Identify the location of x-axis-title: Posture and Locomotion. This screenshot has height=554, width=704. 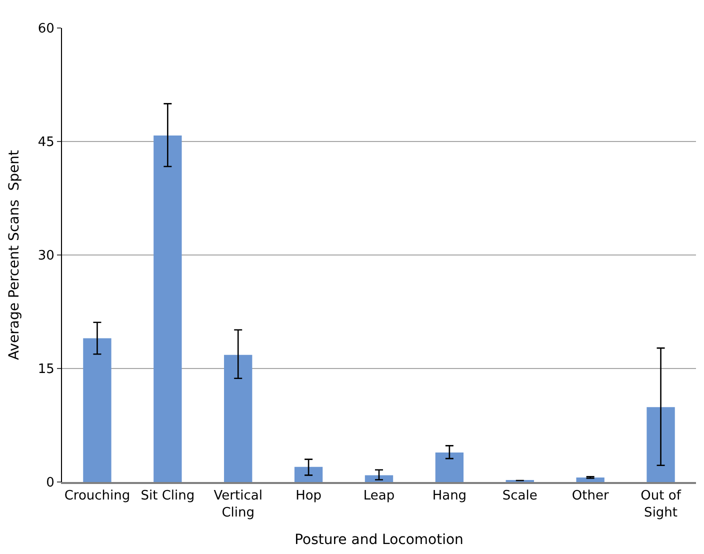
(379, 540).